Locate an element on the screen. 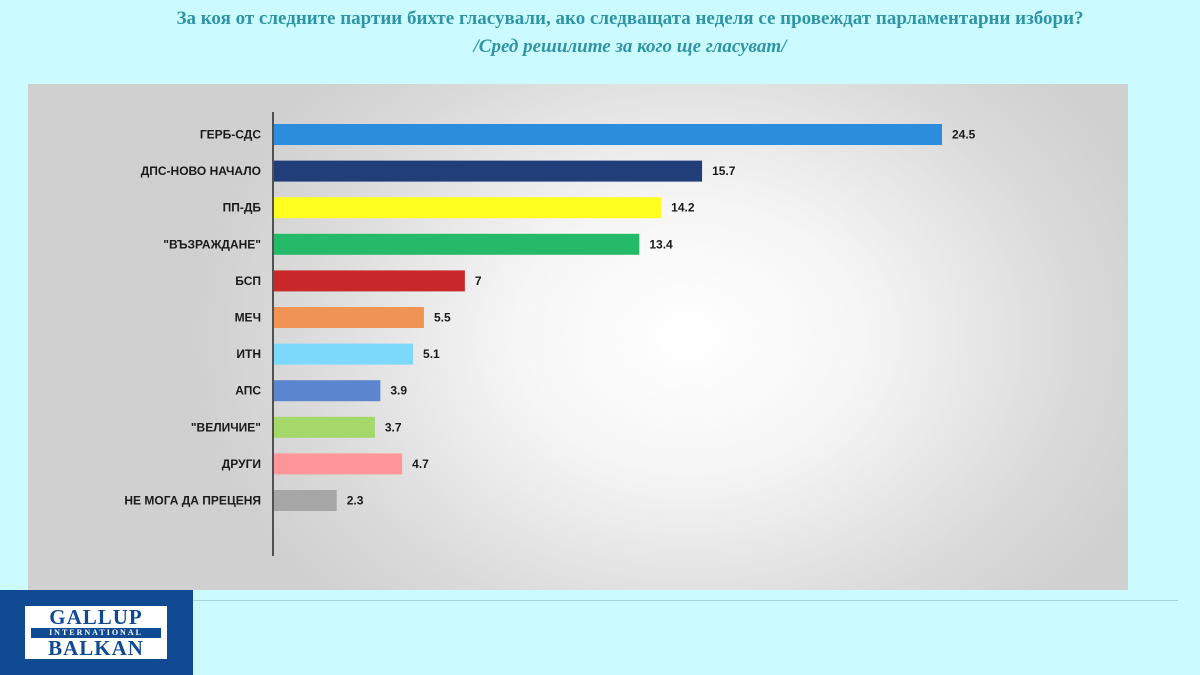 This screenshot has width=1200, height=675. value-label: 13.4 is located at coordinates (661, 244).